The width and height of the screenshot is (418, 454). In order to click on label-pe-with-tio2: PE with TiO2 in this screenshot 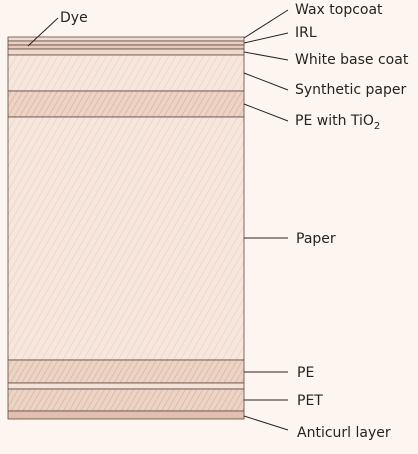, I will do `click(337, 122)`.